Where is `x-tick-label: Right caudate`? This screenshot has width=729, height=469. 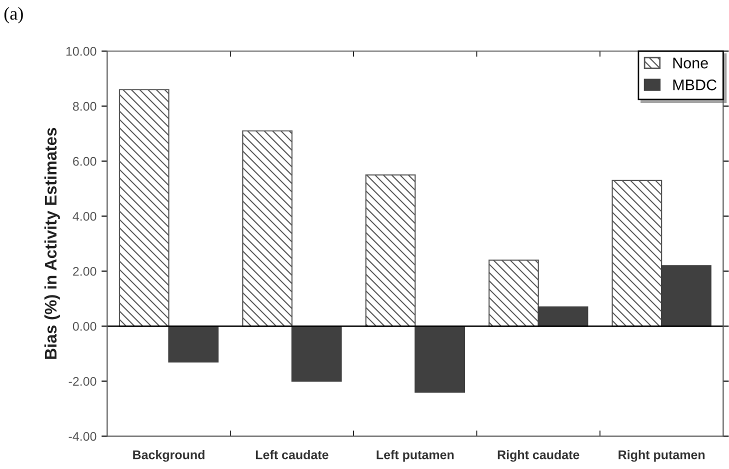
x-tick-label: Right caudate is located at coordinates (539, 456).